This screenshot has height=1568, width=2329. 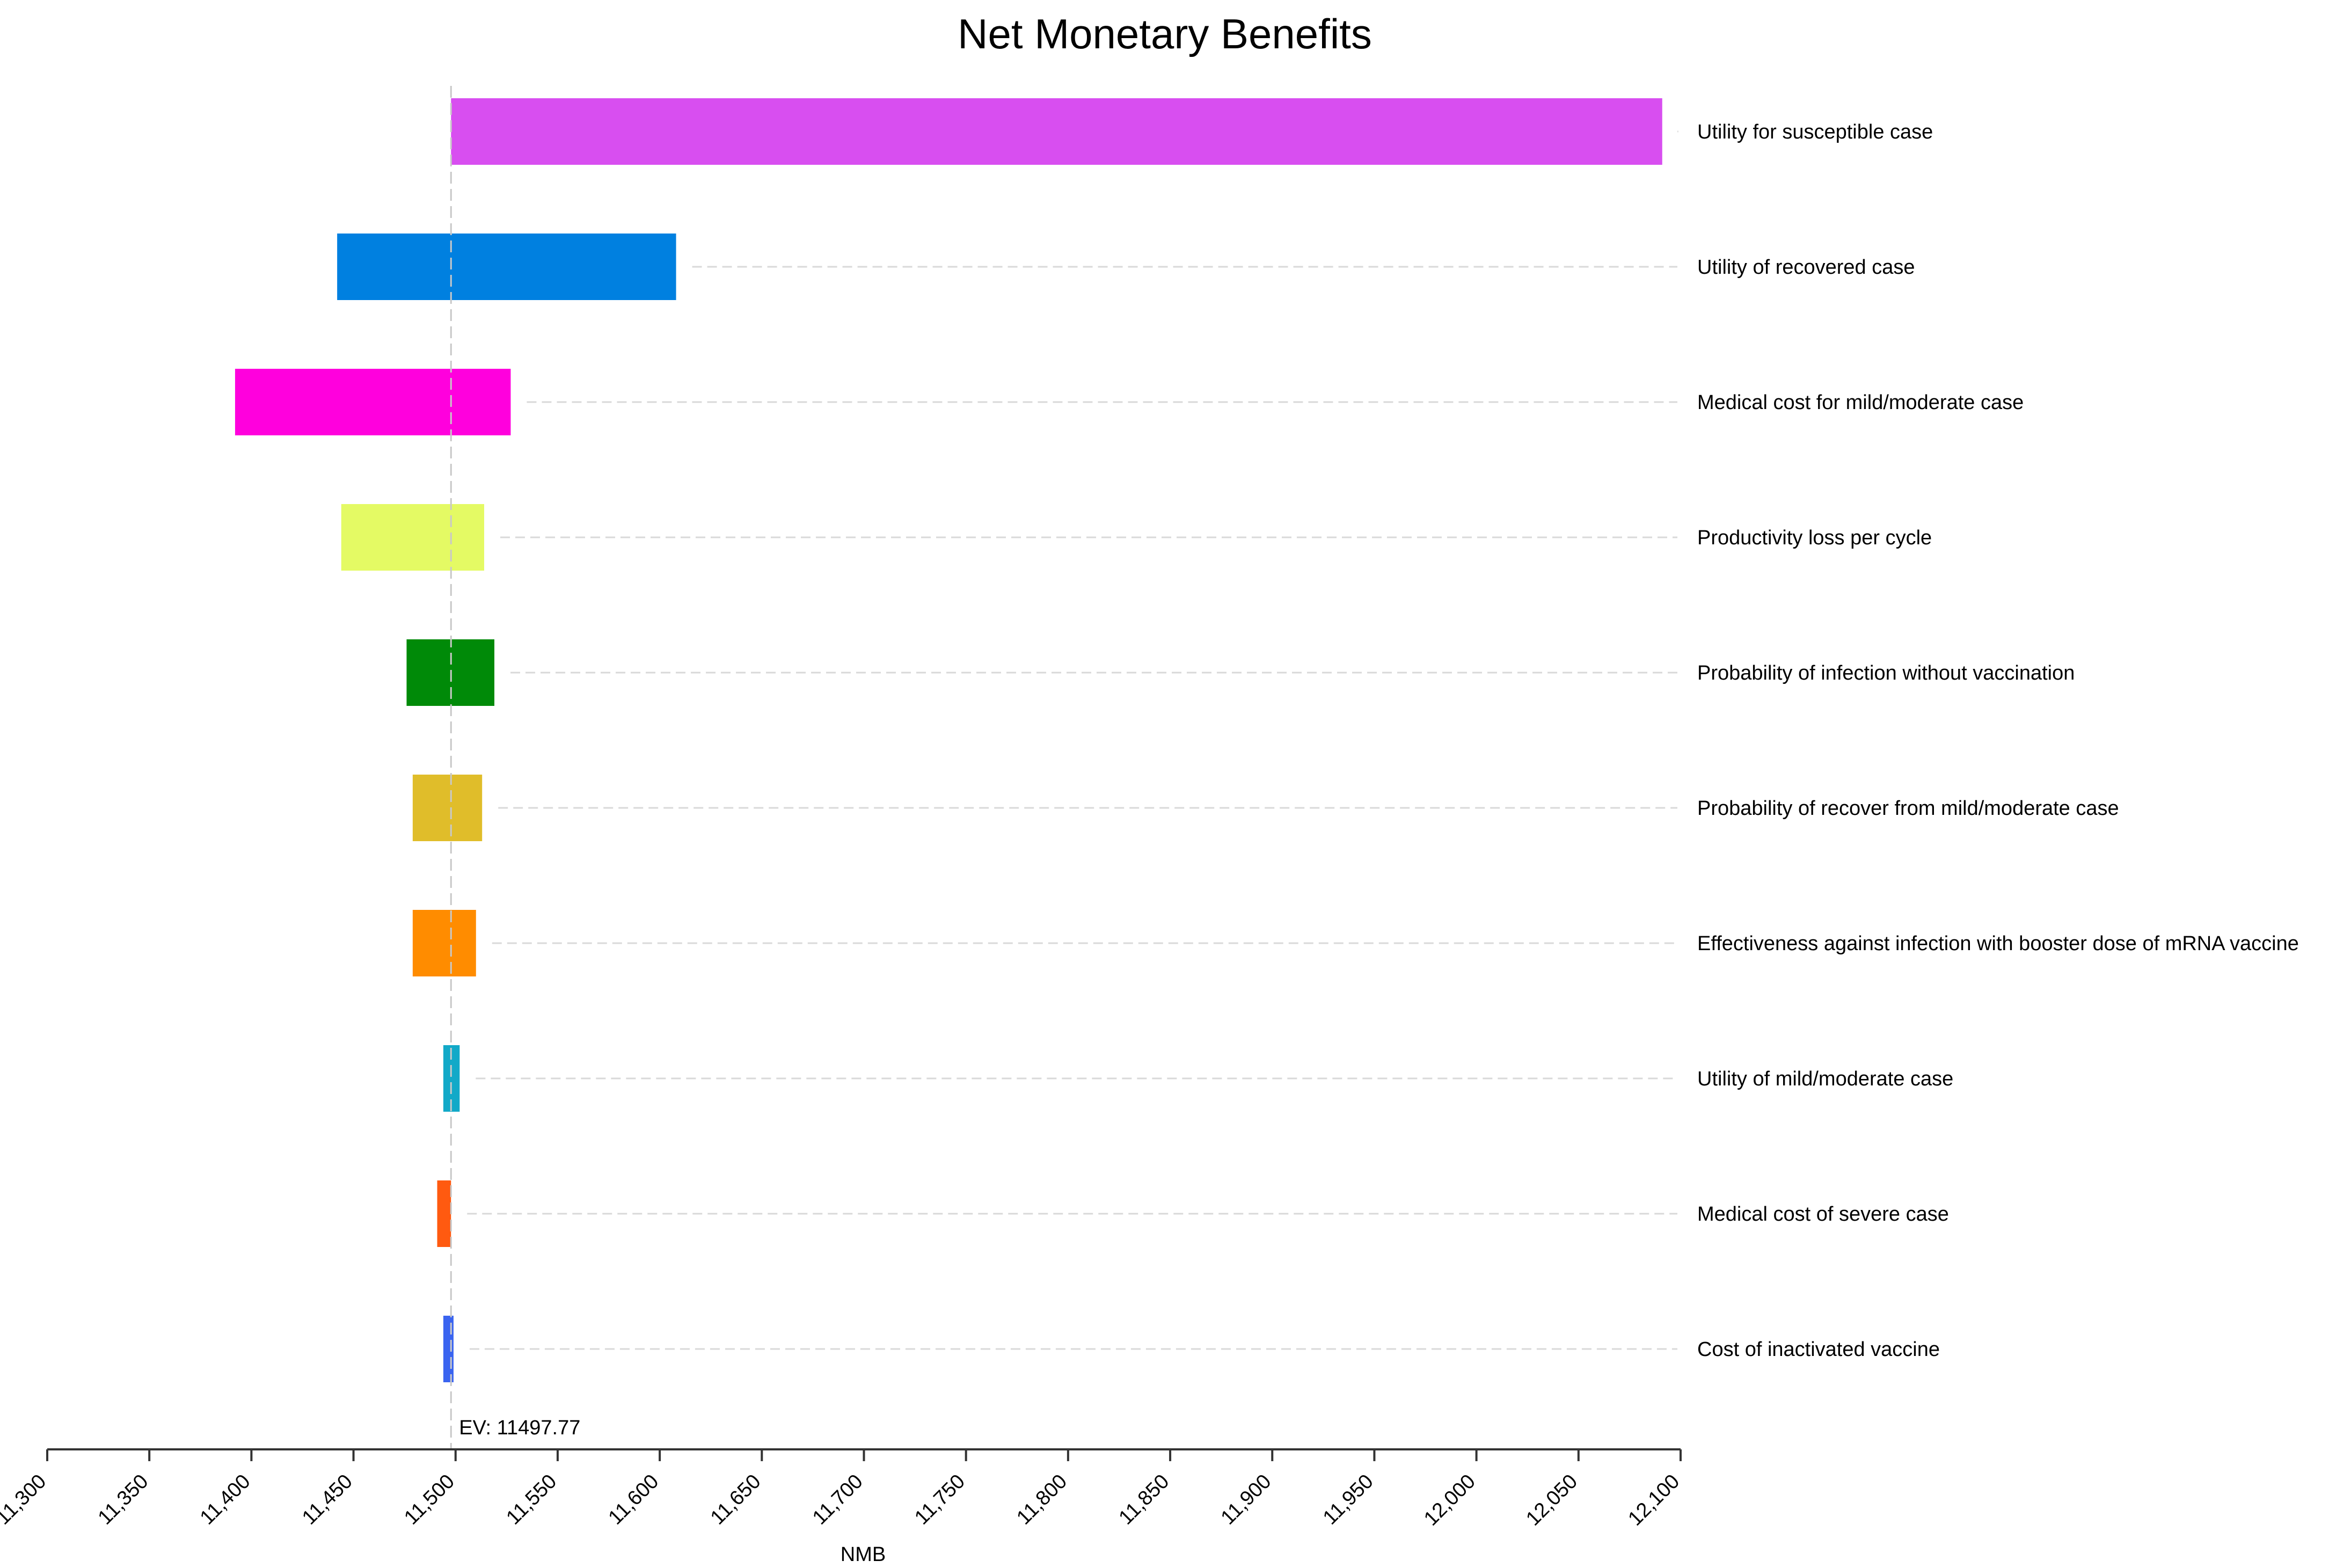 What do you see at coordinates (1041, 1500) in the screenshot?
I see `x-tick-label: 11,800` at bounding box center [1041, 1500].